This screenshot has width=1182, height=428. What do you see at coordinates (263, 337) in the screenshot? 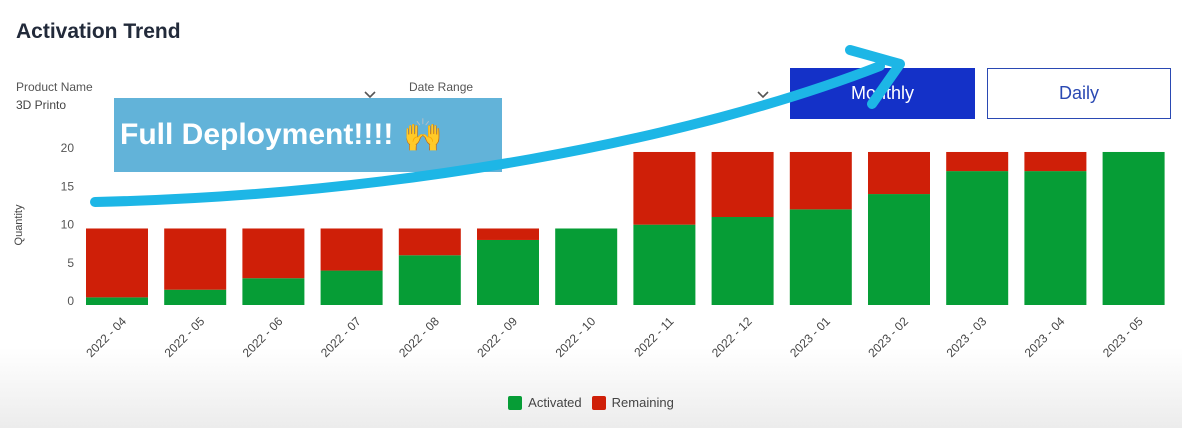
I see `x-tick-label: 2022 - 06` at bounding box center [263, 337].